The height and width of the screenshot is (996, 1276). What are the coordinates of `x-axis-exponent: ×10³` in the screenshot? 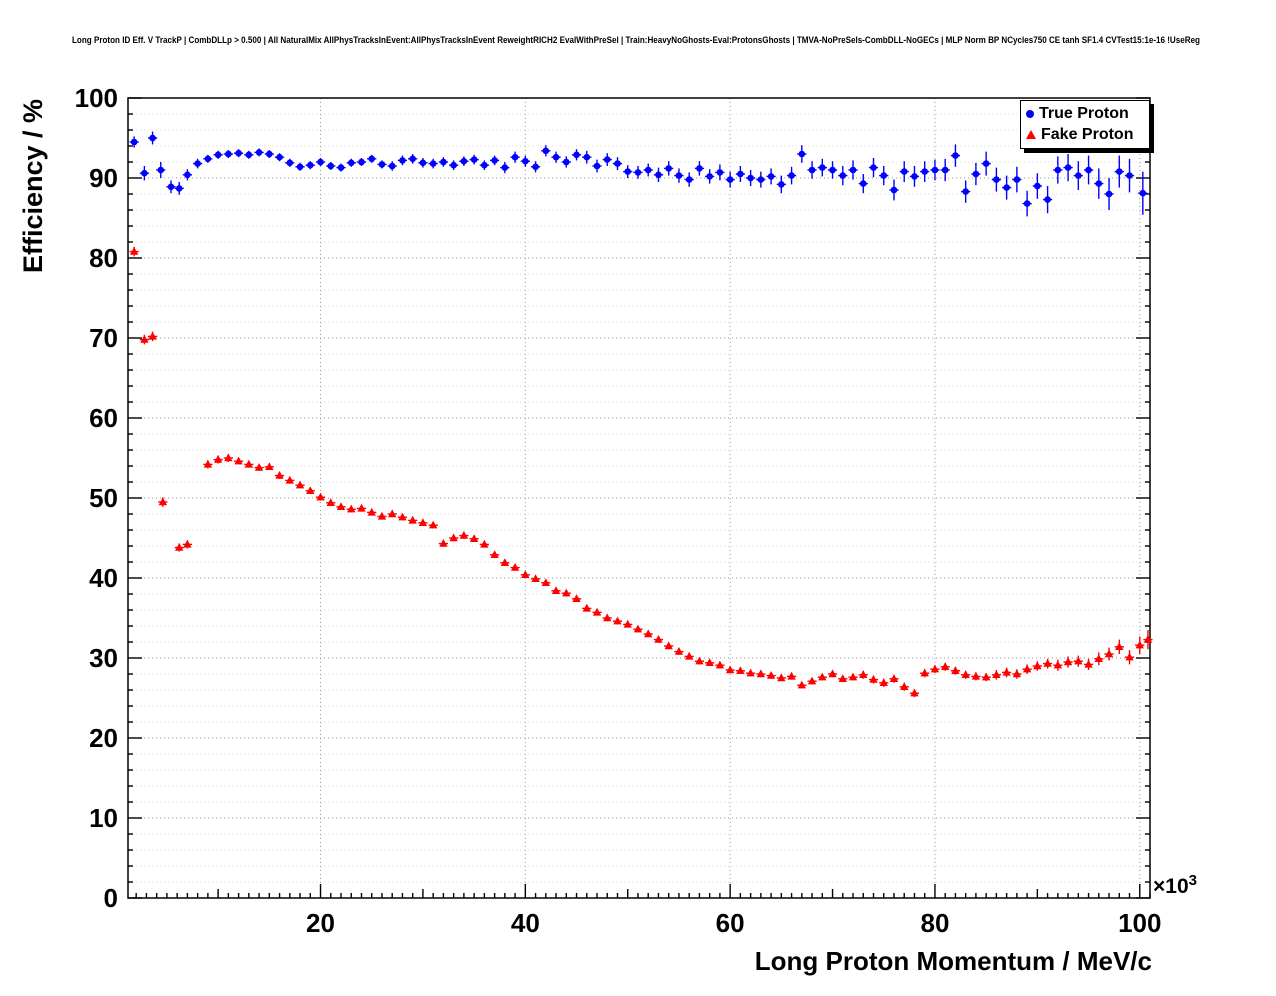 It's located at (1175, 885).